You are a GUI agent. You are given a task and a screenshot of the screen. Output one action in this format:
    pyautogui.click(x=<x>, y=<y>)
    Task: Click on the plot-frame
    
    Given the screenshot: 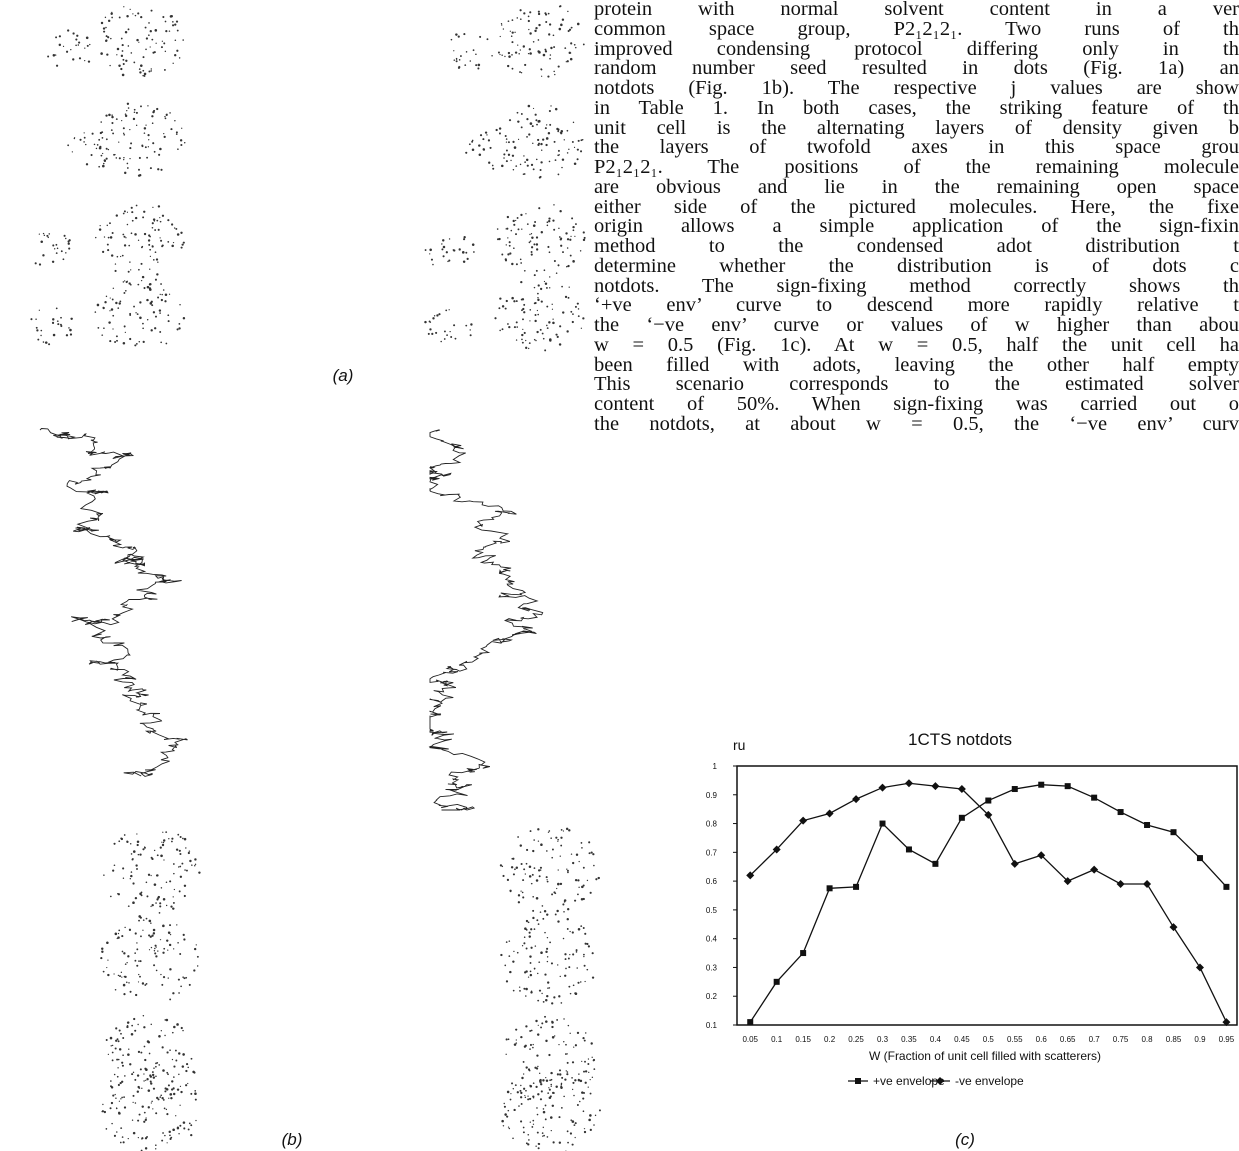 What is the action you would take?
    pyautogui.click(x=987, y=895)
    